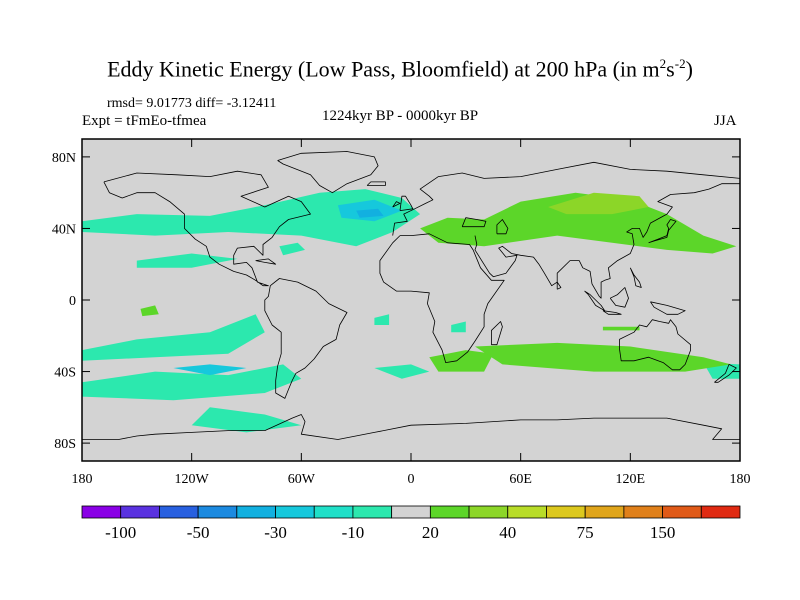 Image resolution: width=800 pixels, height=600 pixels. What do you see at coordinates (400, 116) in the screenshot?
I see `period-label: 1224kyr BP - 0000kyr BP` at bounding box center [400, 116].